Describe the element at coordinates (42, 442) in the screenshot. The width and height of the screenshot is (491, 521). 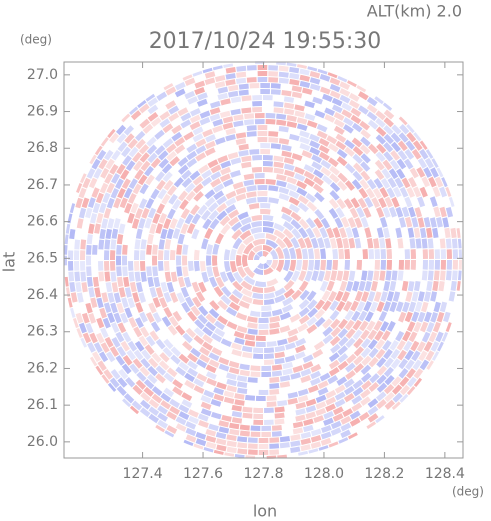
I see `y-tick-label: 26.0` at that location.